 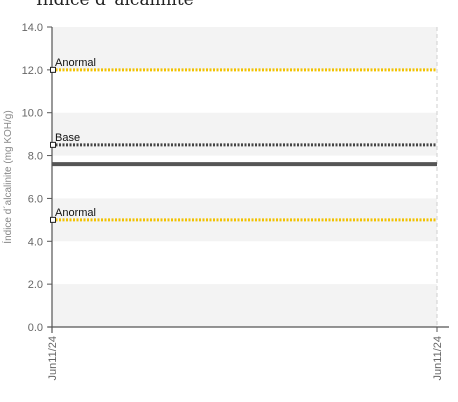 What do you see at coordinates (35, 285) in the screenshot?
I see `y-tick-label: 2.0` at bounding box center [35, 285].